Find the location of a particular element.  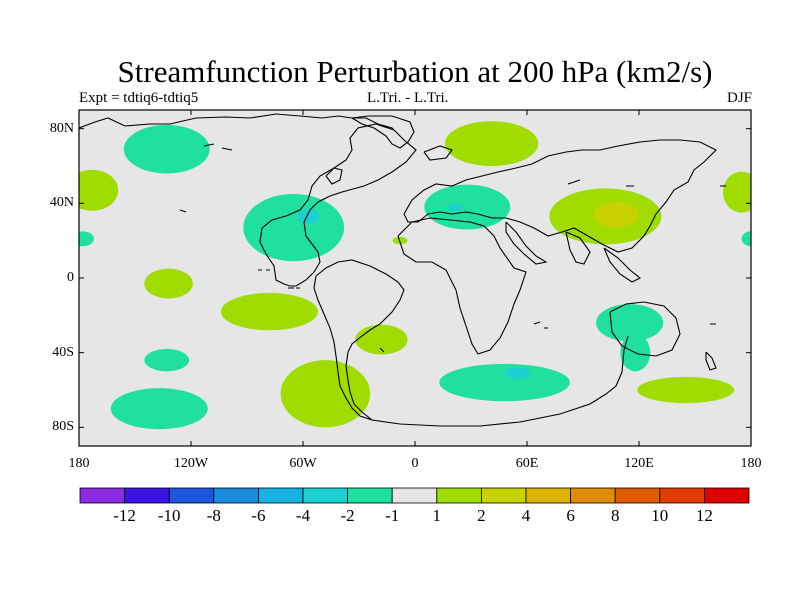

colorbar-label: 1 is located at coordinates (437, 515).